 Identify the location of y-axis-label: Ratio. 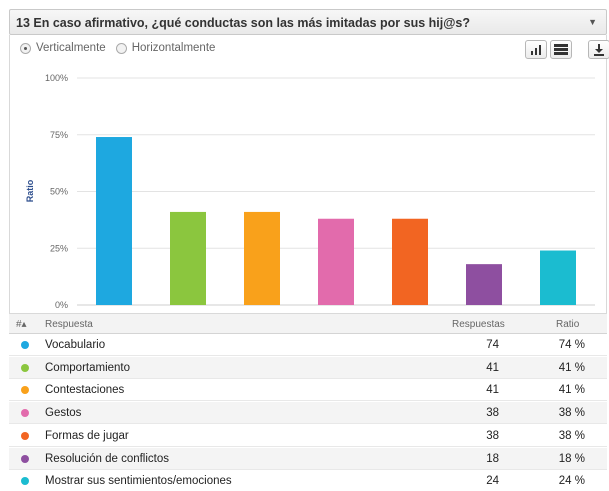
(30, 190).